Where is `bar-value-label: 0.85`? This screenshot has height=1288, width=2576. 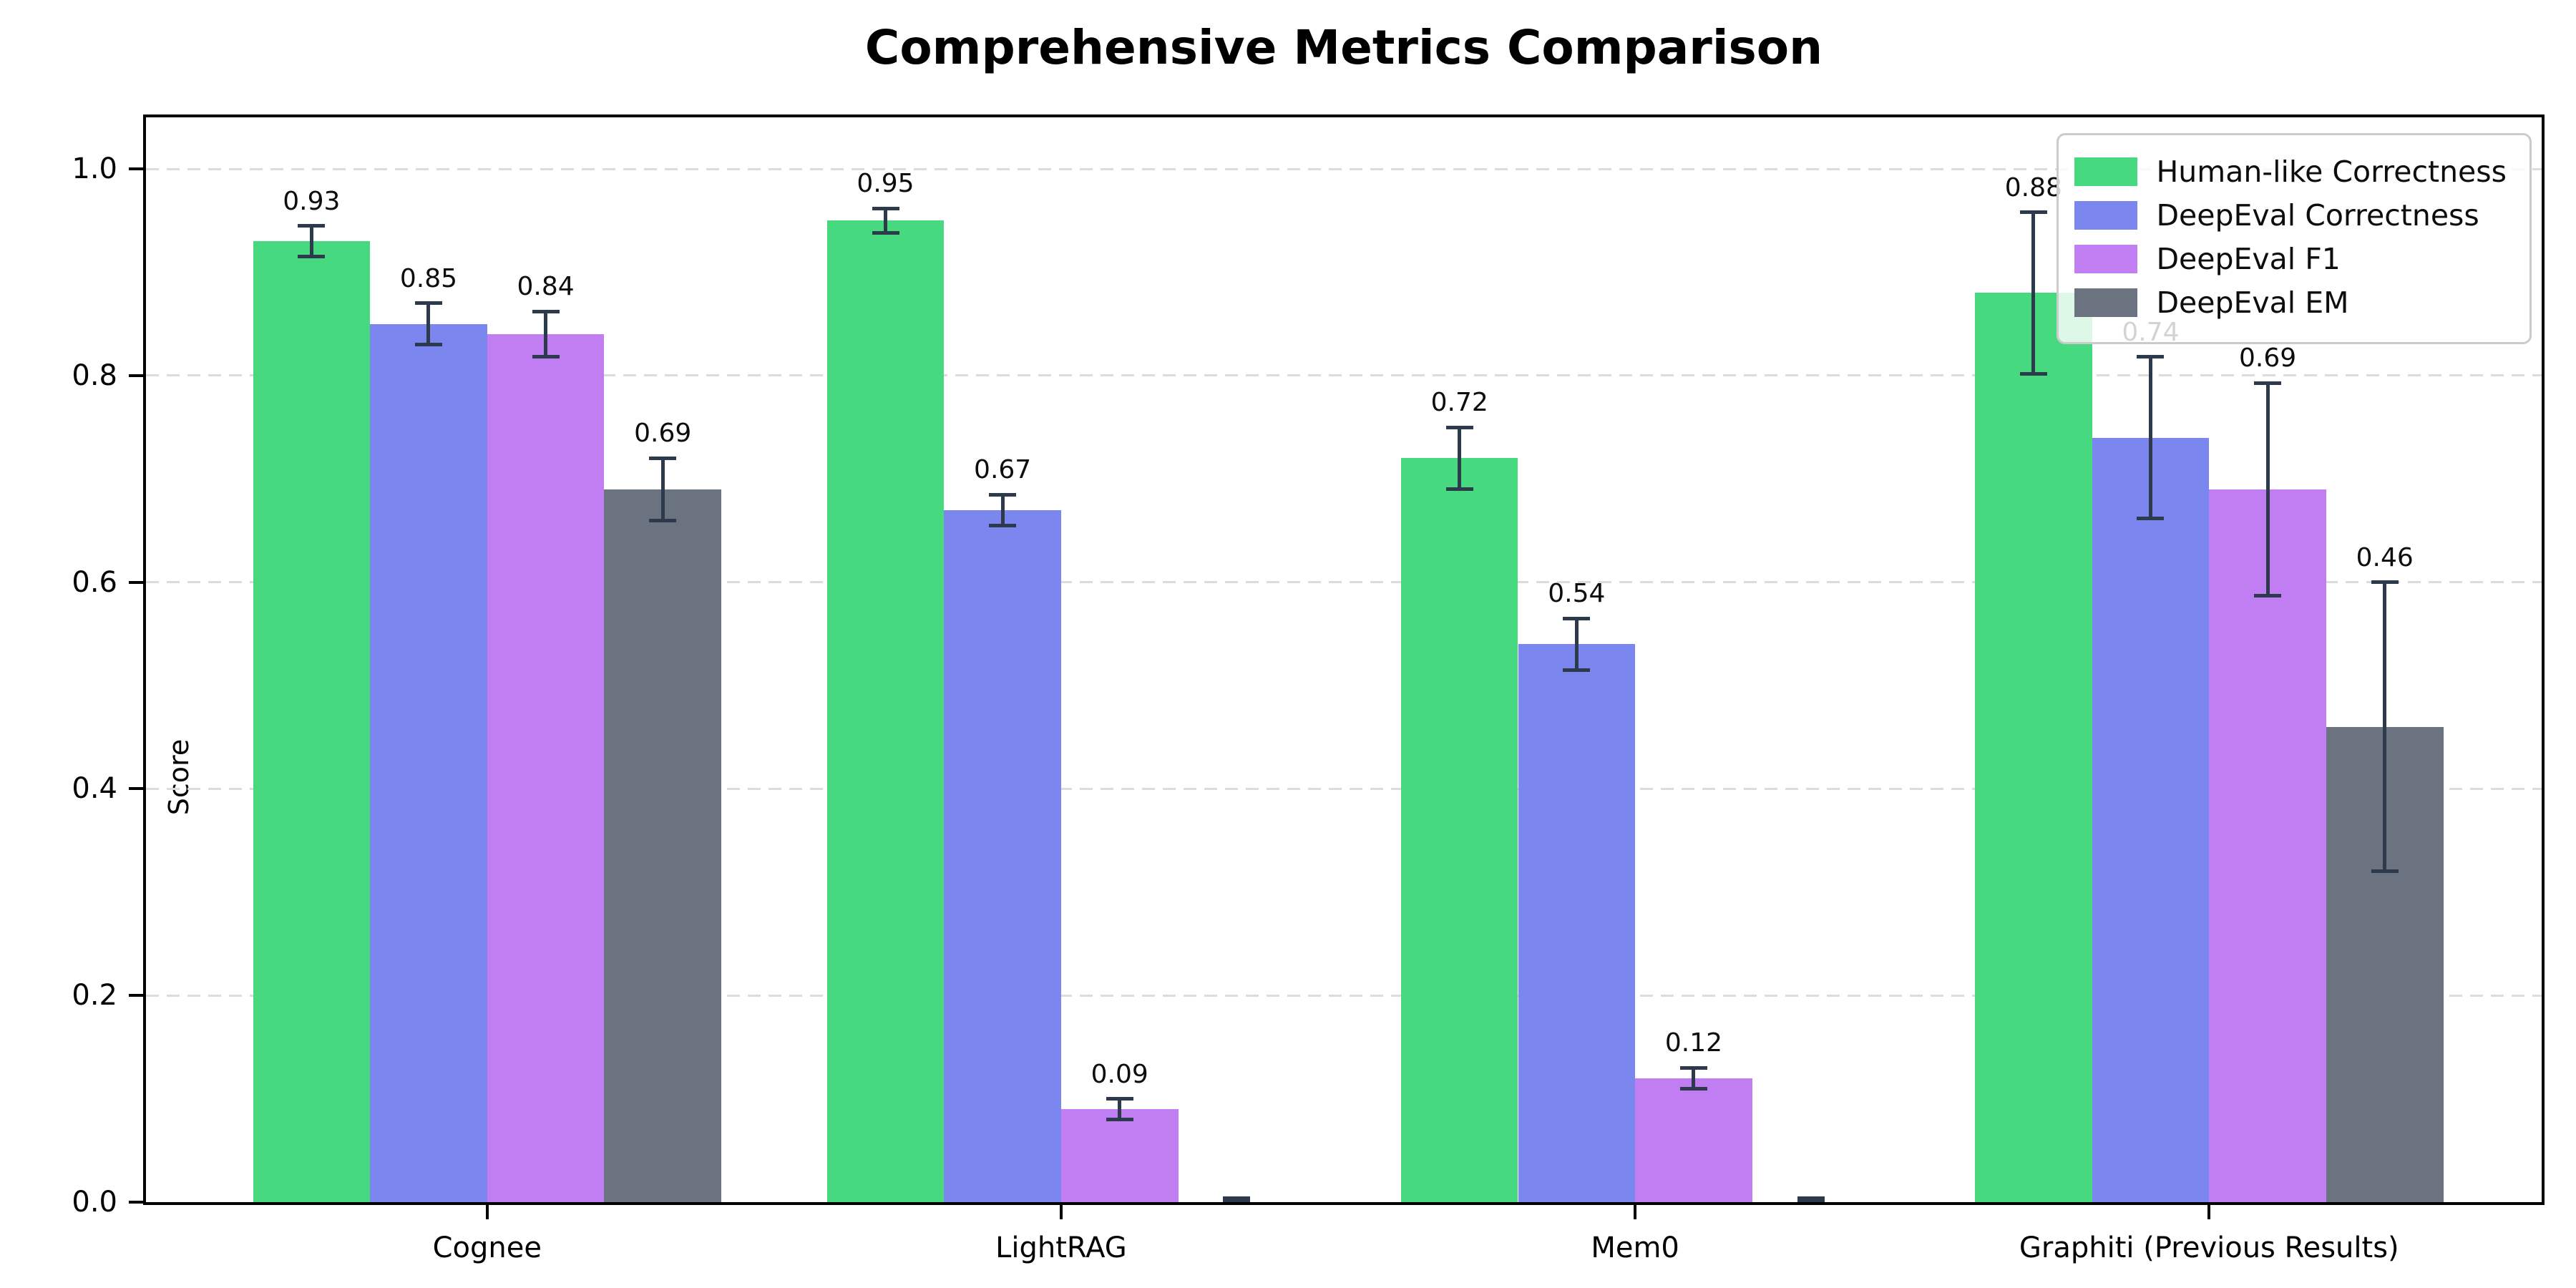 bar-value-label: 0.85 is located at coordinates (428, 278).